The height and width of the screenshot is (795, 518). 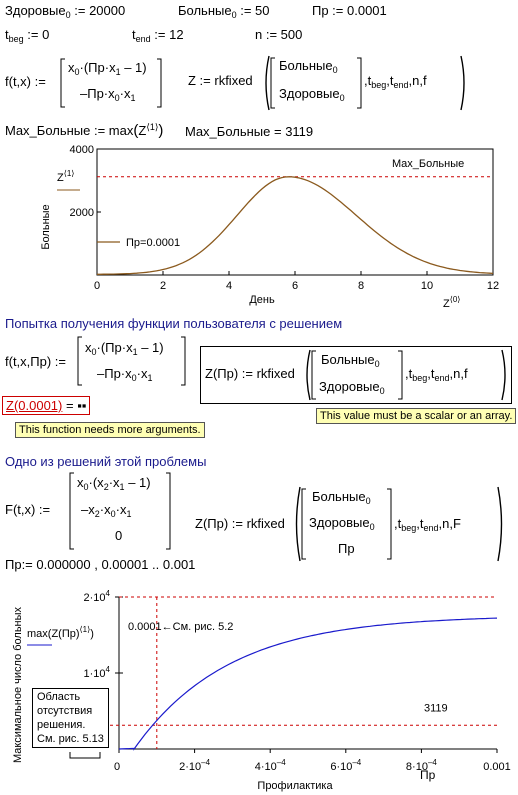 I want to click on chart2-xtick-label: 4·10⁻⁴, so click(x=270, y=765).